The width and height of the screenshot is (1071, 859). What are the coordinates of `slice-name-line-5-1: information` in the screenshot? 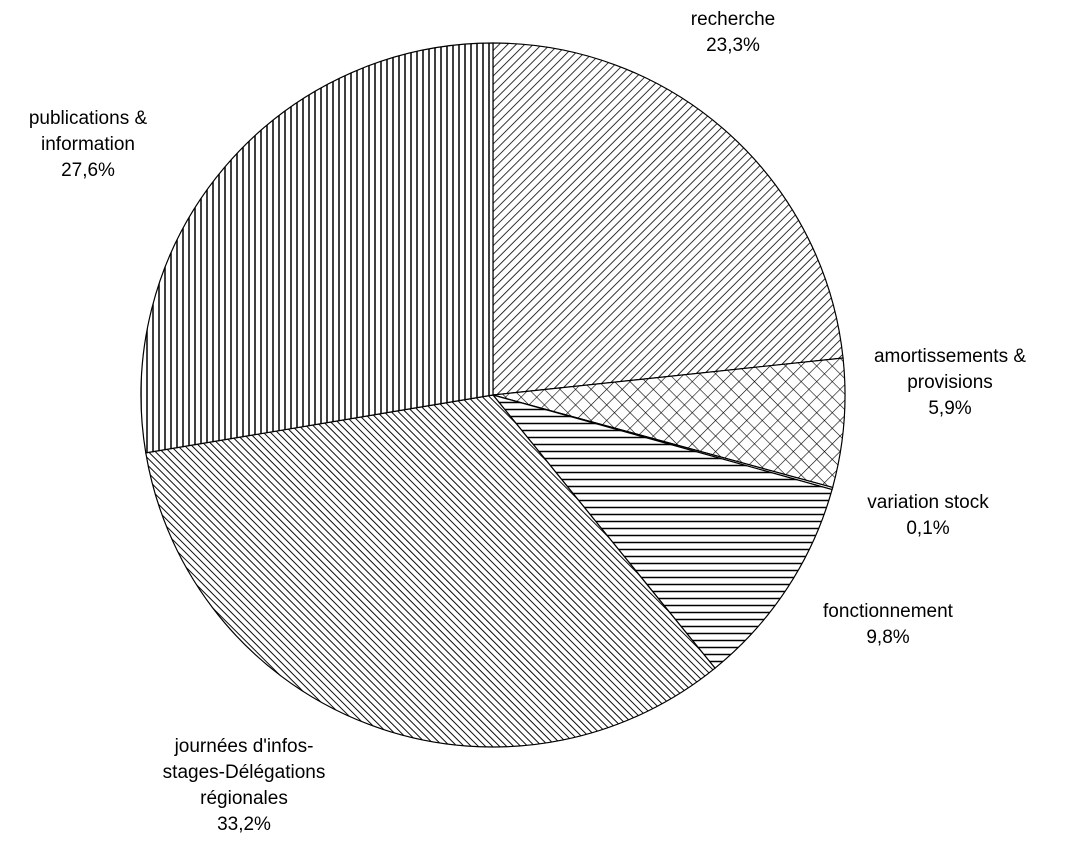 It's located at (88, 144).